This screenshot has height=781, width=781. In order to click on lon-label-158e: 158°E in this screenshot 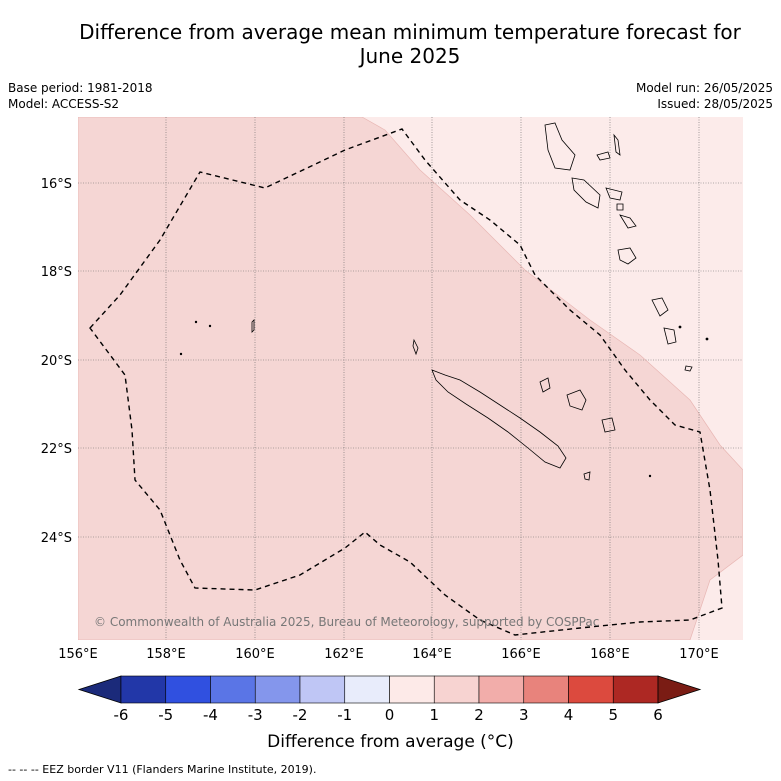, I will do `click(166, 654)`.